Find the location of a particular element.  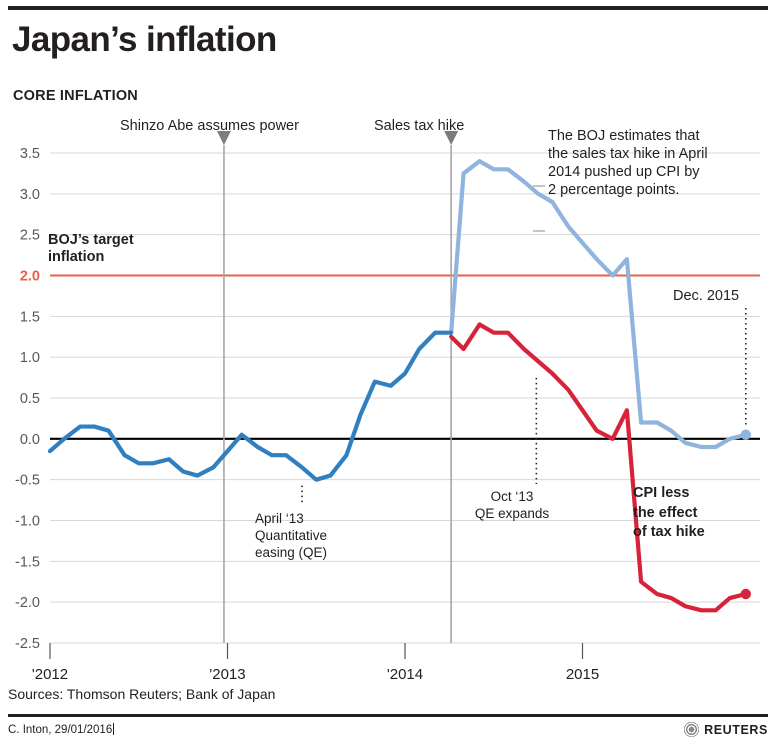

boj-note-line-3: 2014 pushed up CPI by is located at coordinates (624, 172).